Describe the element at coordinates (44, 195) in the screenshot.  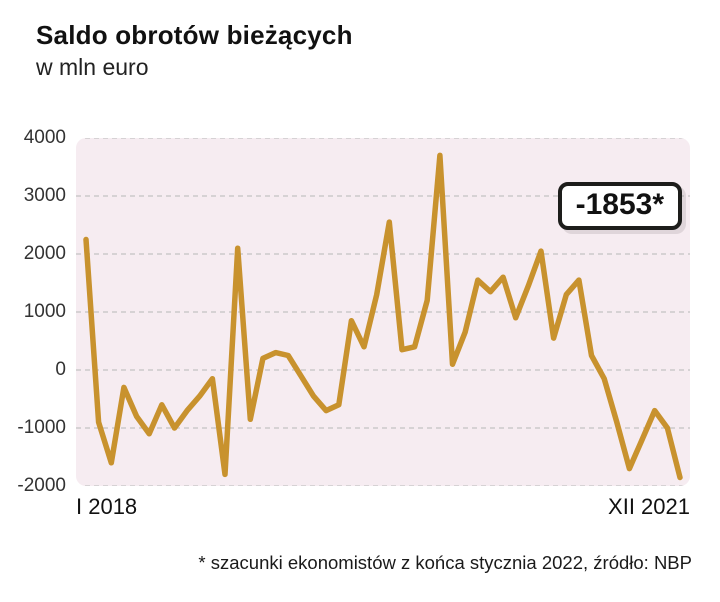
I see `y-axis-tick-label: 3000` at that location.